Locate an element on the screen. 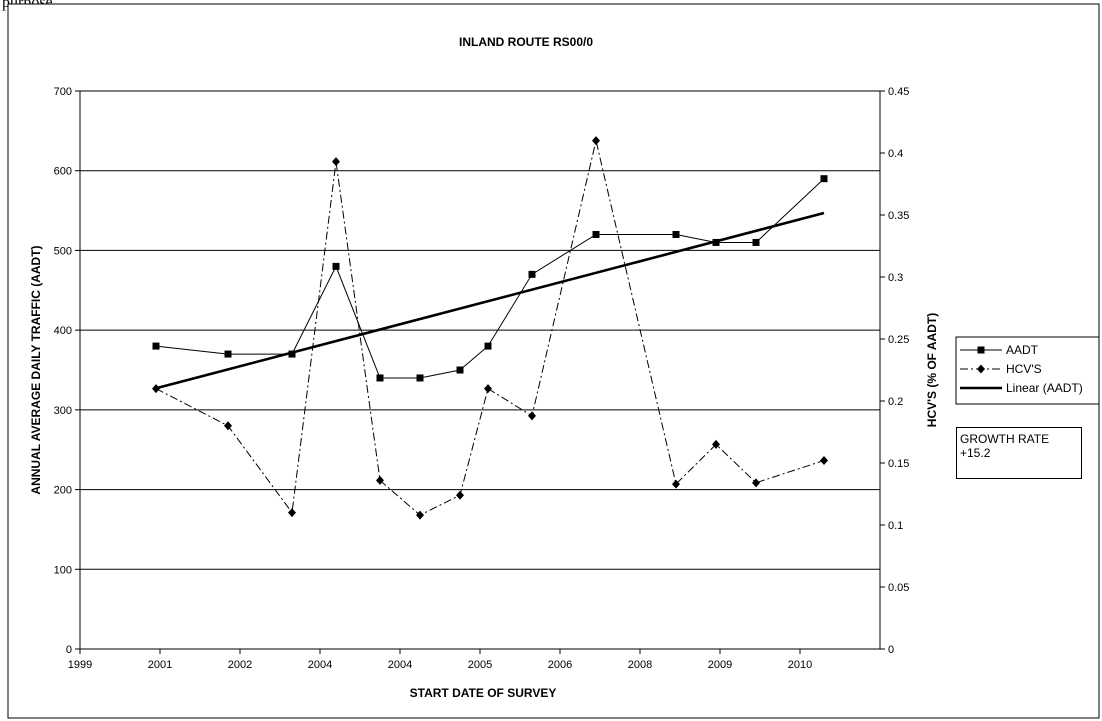 This screenshot has height=721, width=1102. y-tick-label: 400 is located at coordinates (63, 331).